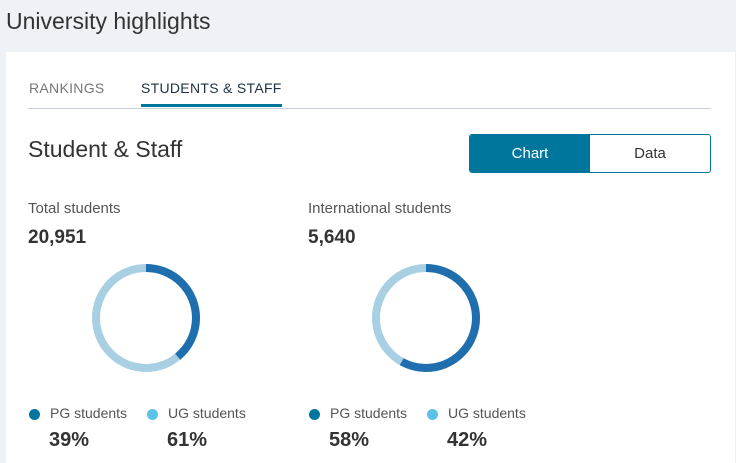  I want to click on pg-percentage: 39%, so click(69, 440).